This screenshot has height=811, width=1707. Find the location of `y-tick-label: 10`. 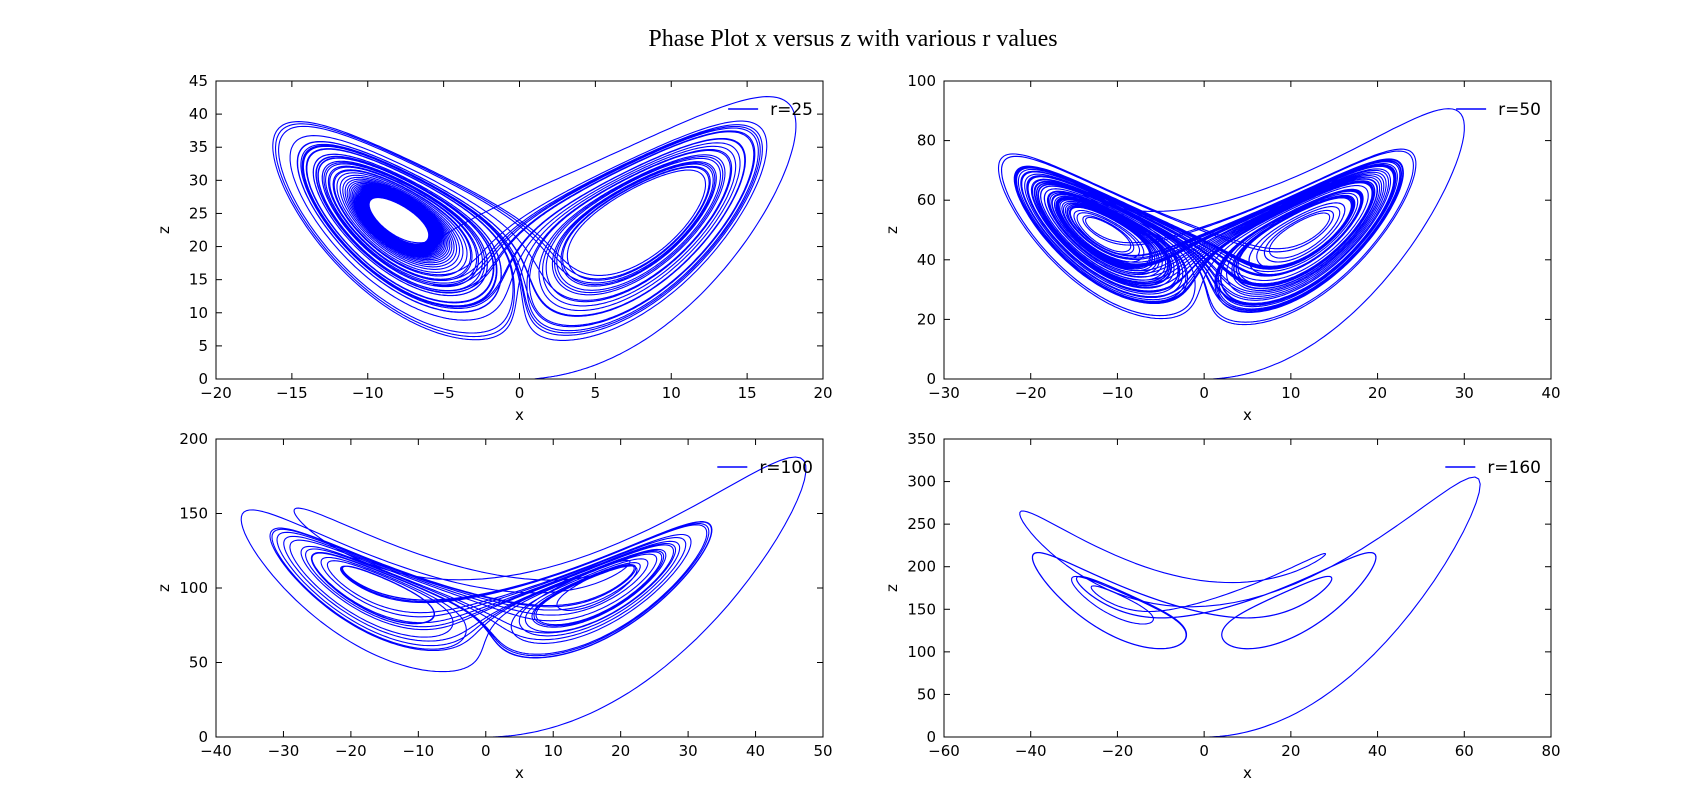

y-tick-label: 10 is located at coordinates (198, 313).